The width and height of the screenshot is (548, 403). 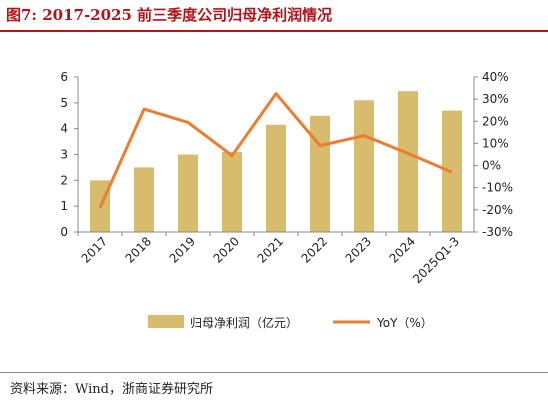 What do you see at coordinates (274, 31) in the screenshot?
I see `title-divider` at bounding box center [274, 31].